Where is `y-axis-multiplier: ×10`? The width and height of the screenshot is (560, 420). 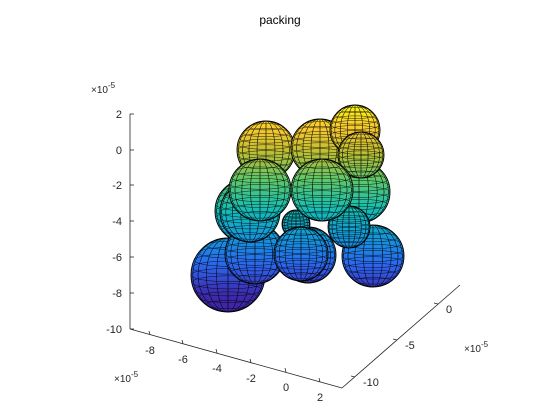
y-axis-multiplier: ×10 is located at coordinates (472, 349).